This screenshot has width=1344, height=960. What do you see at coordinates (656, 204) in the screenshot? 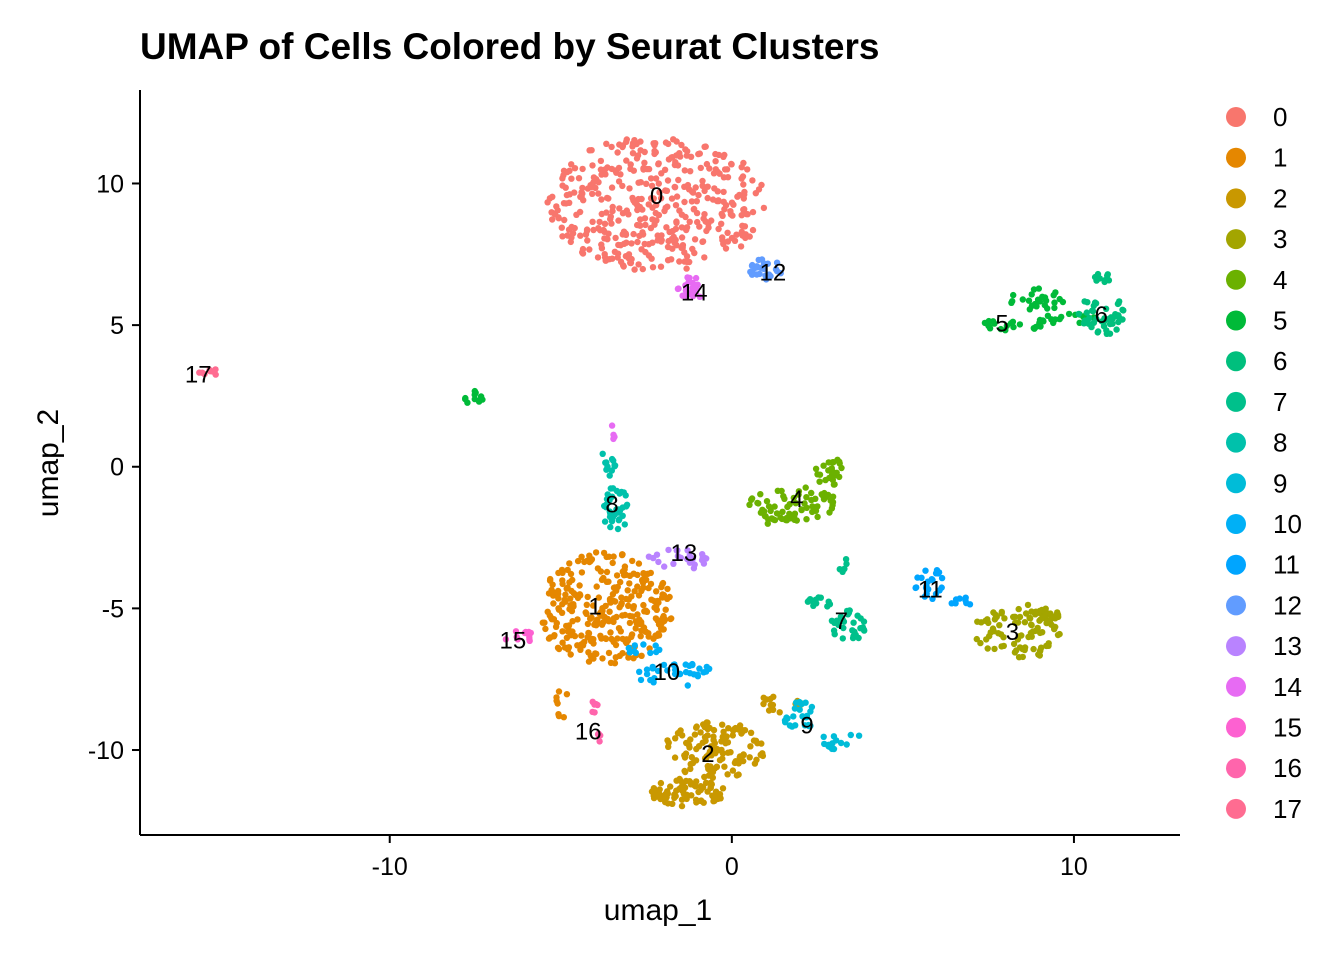
I see `cluster-0-points` at bounding box center [656, 204].